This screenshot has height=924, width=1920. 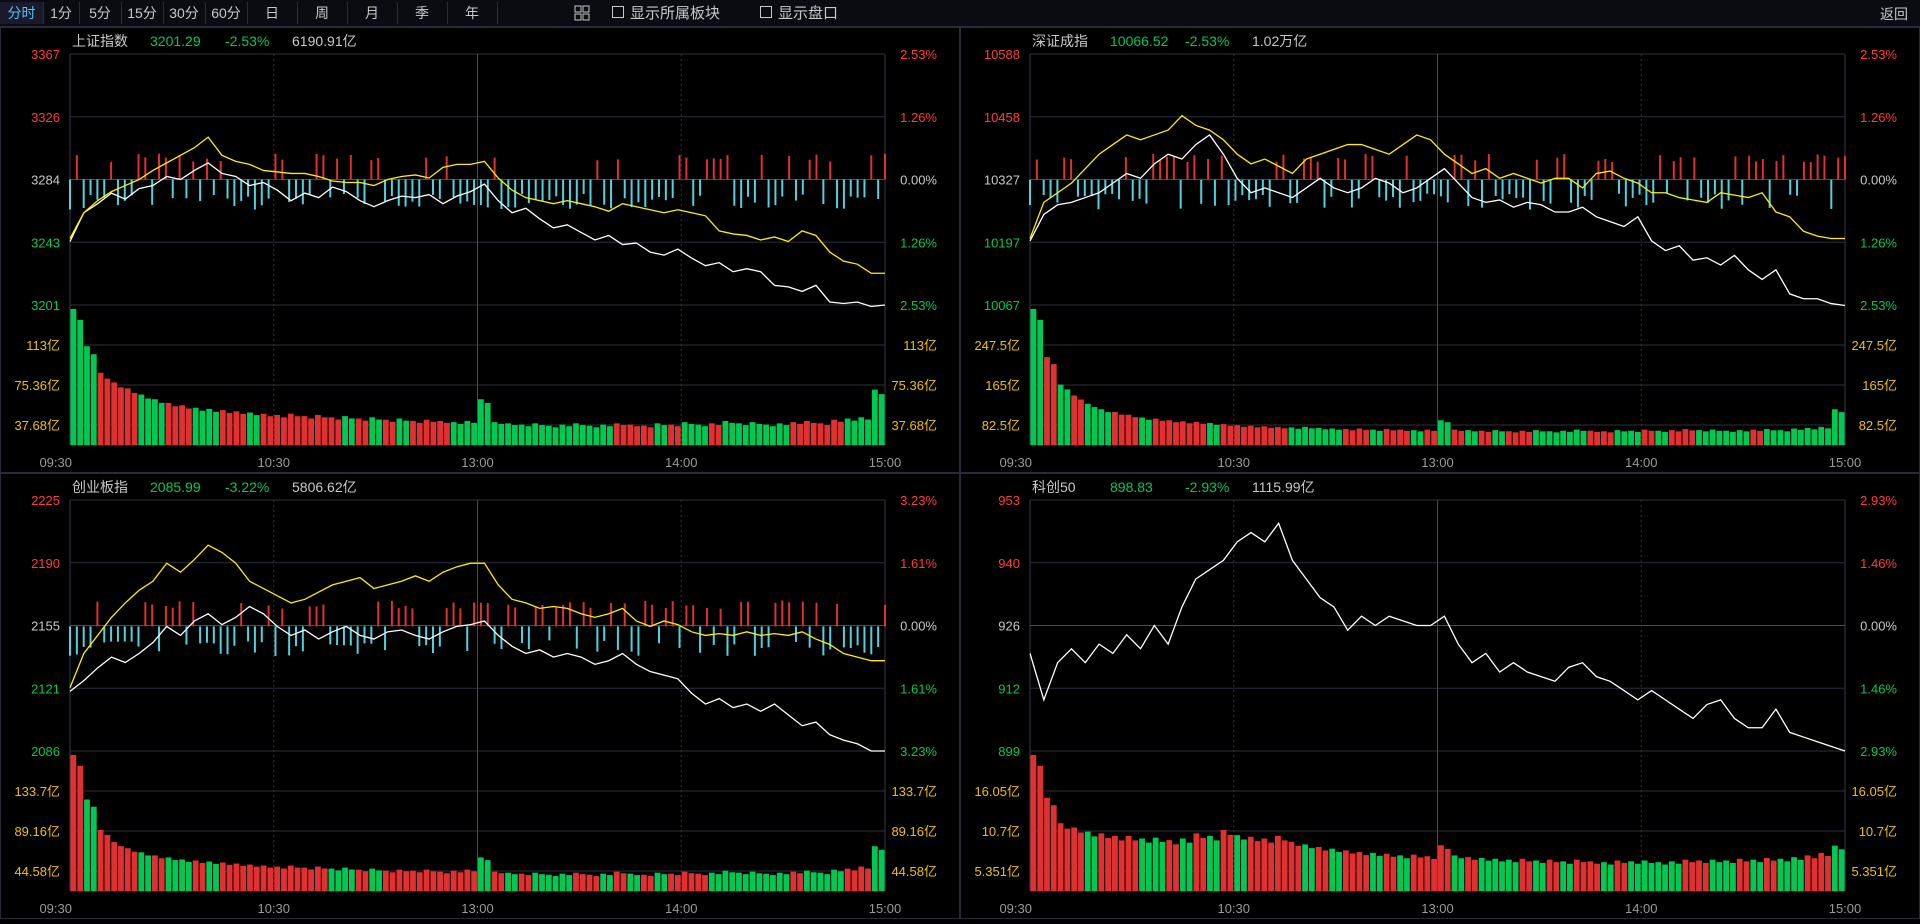 What do you see at coordinates (1002, 242) in the screenshot?
I see `price-tick-label: 10197` at bounding box center [1002, 242].